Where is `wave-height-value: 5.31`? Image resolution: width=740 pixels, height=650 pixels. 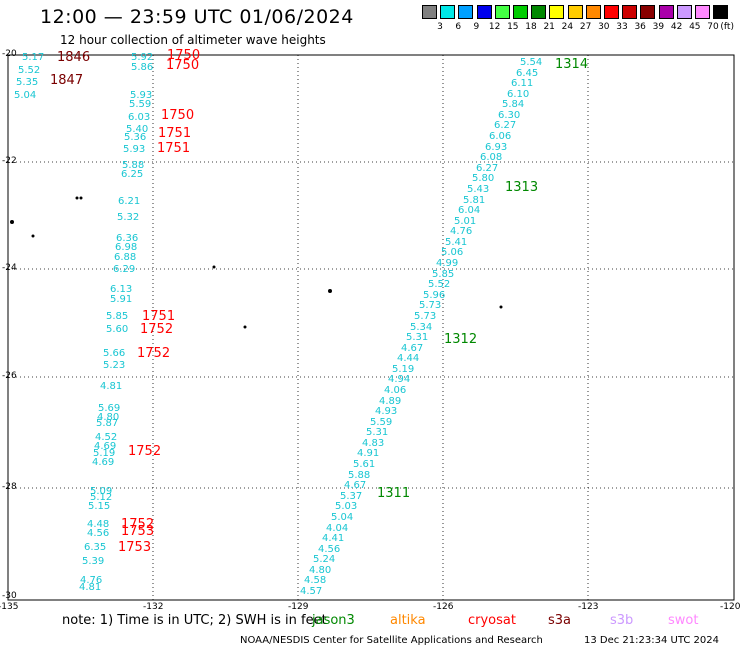
wave-height-value: 5.31 is located at coordinates (417, 337).